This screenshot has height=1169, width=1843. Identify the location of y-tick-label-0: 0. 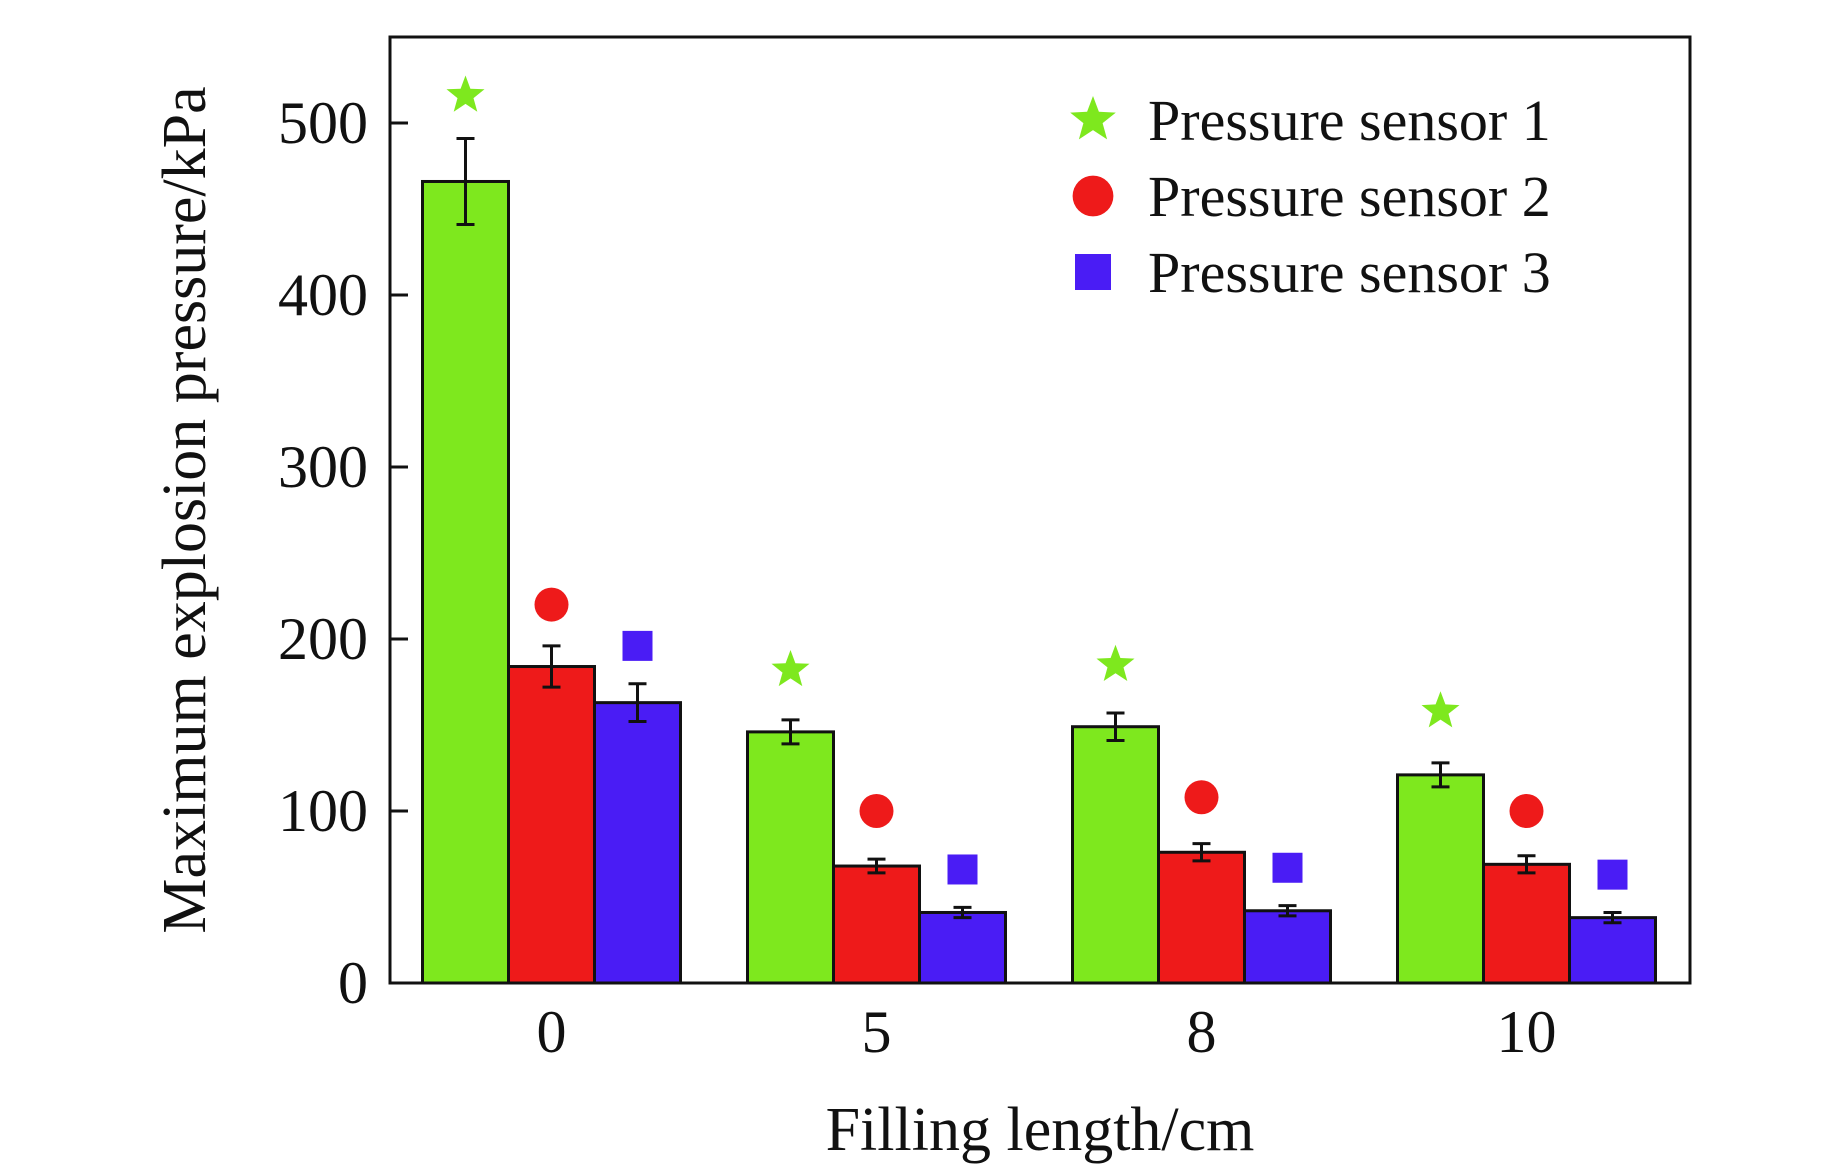
(353, 983).